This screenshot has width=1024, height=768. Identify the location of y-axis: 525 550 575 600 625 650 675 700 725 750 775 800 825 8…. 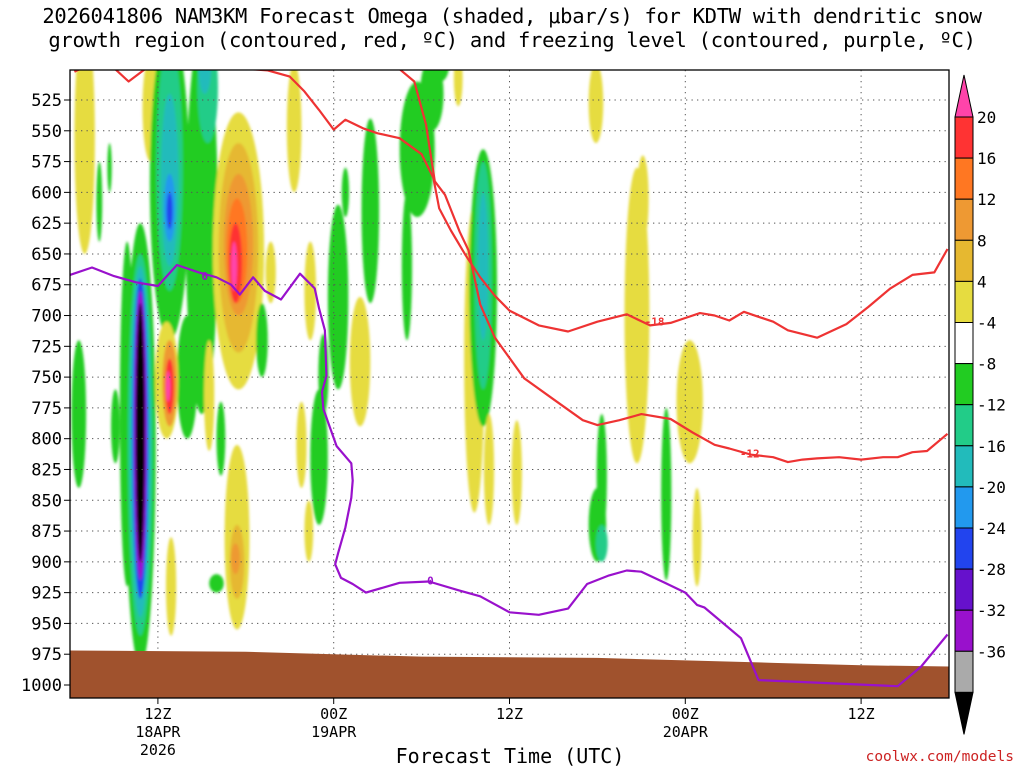
(45, 393).